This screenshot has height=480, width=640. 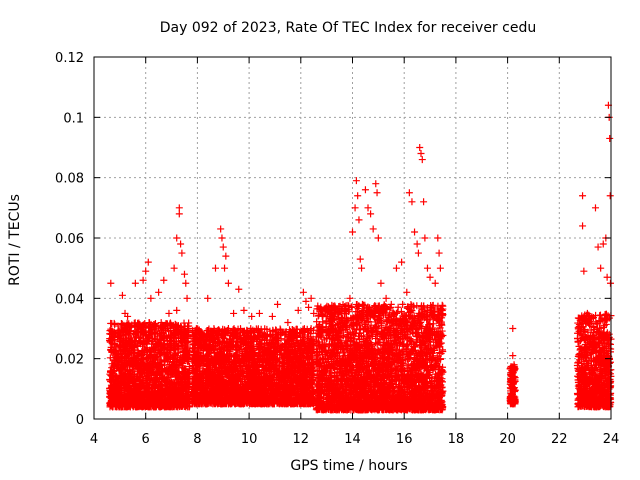 I want to click on data-point, so click(x=161, y=323).